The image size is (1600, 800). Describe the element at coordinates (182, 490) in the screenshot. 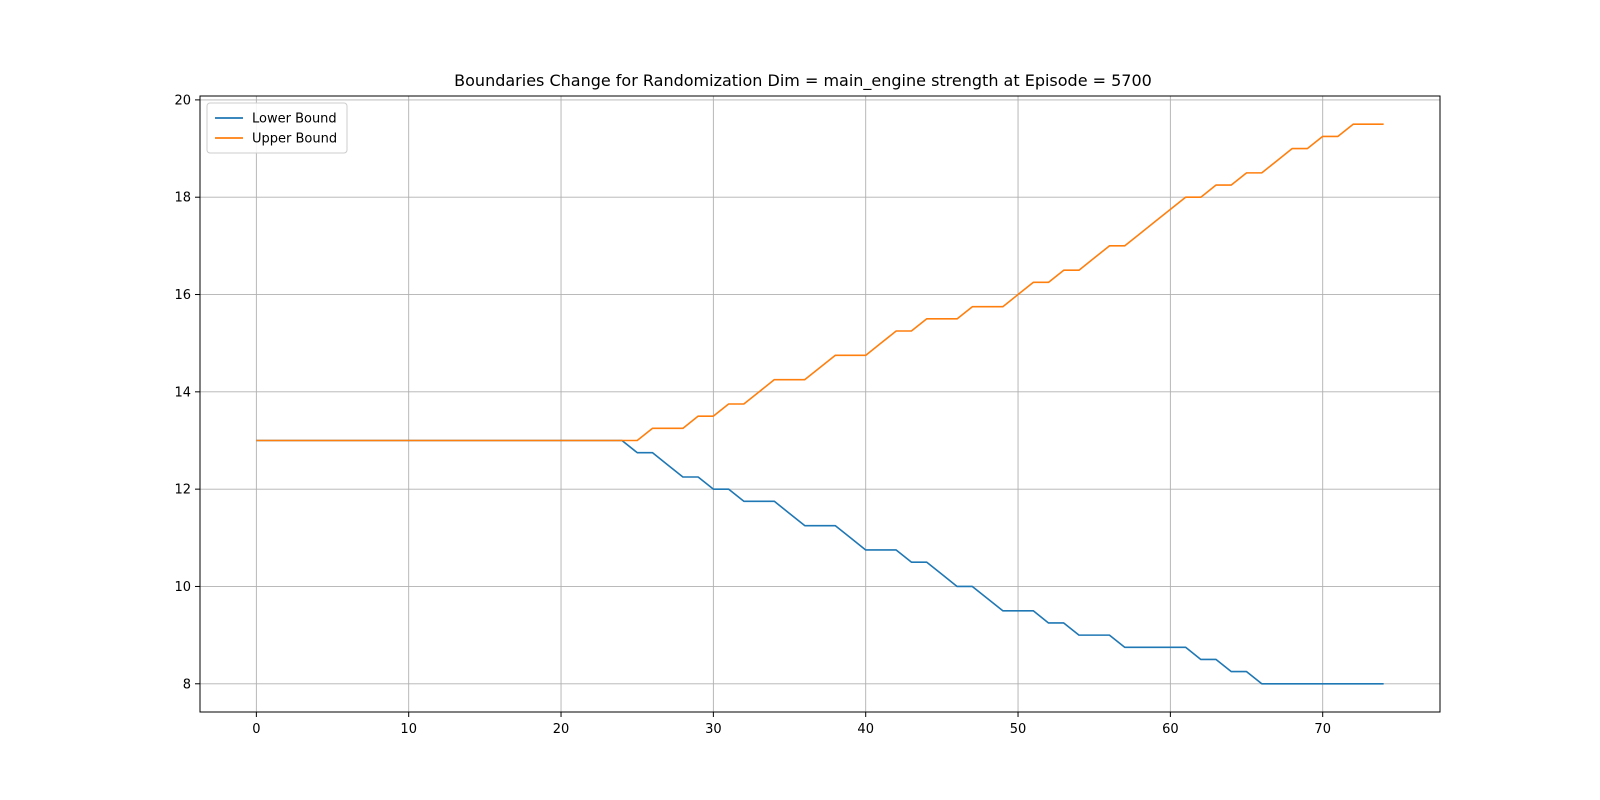

I see `y-tick-label: 12` at that location.